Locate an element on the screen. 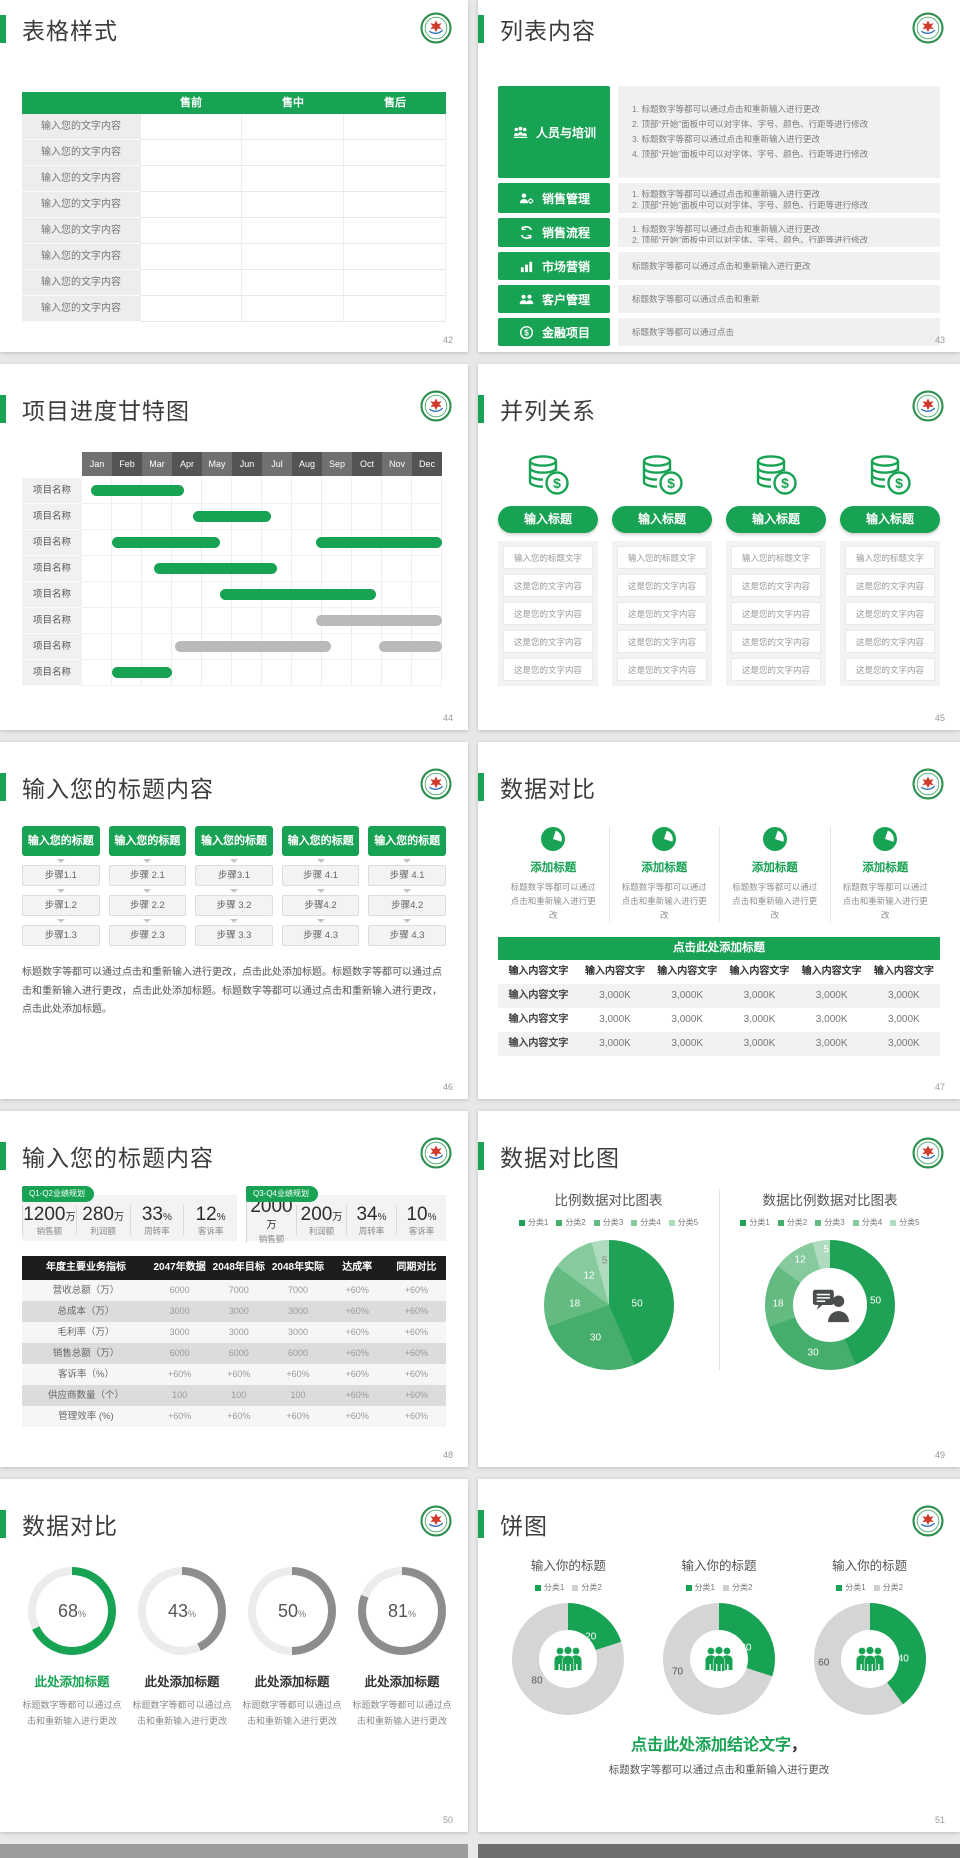 Image resolution: width=960 pixels, height=1858 pixels. slide-header: 列表内容 is located at coordinates (719, 23).